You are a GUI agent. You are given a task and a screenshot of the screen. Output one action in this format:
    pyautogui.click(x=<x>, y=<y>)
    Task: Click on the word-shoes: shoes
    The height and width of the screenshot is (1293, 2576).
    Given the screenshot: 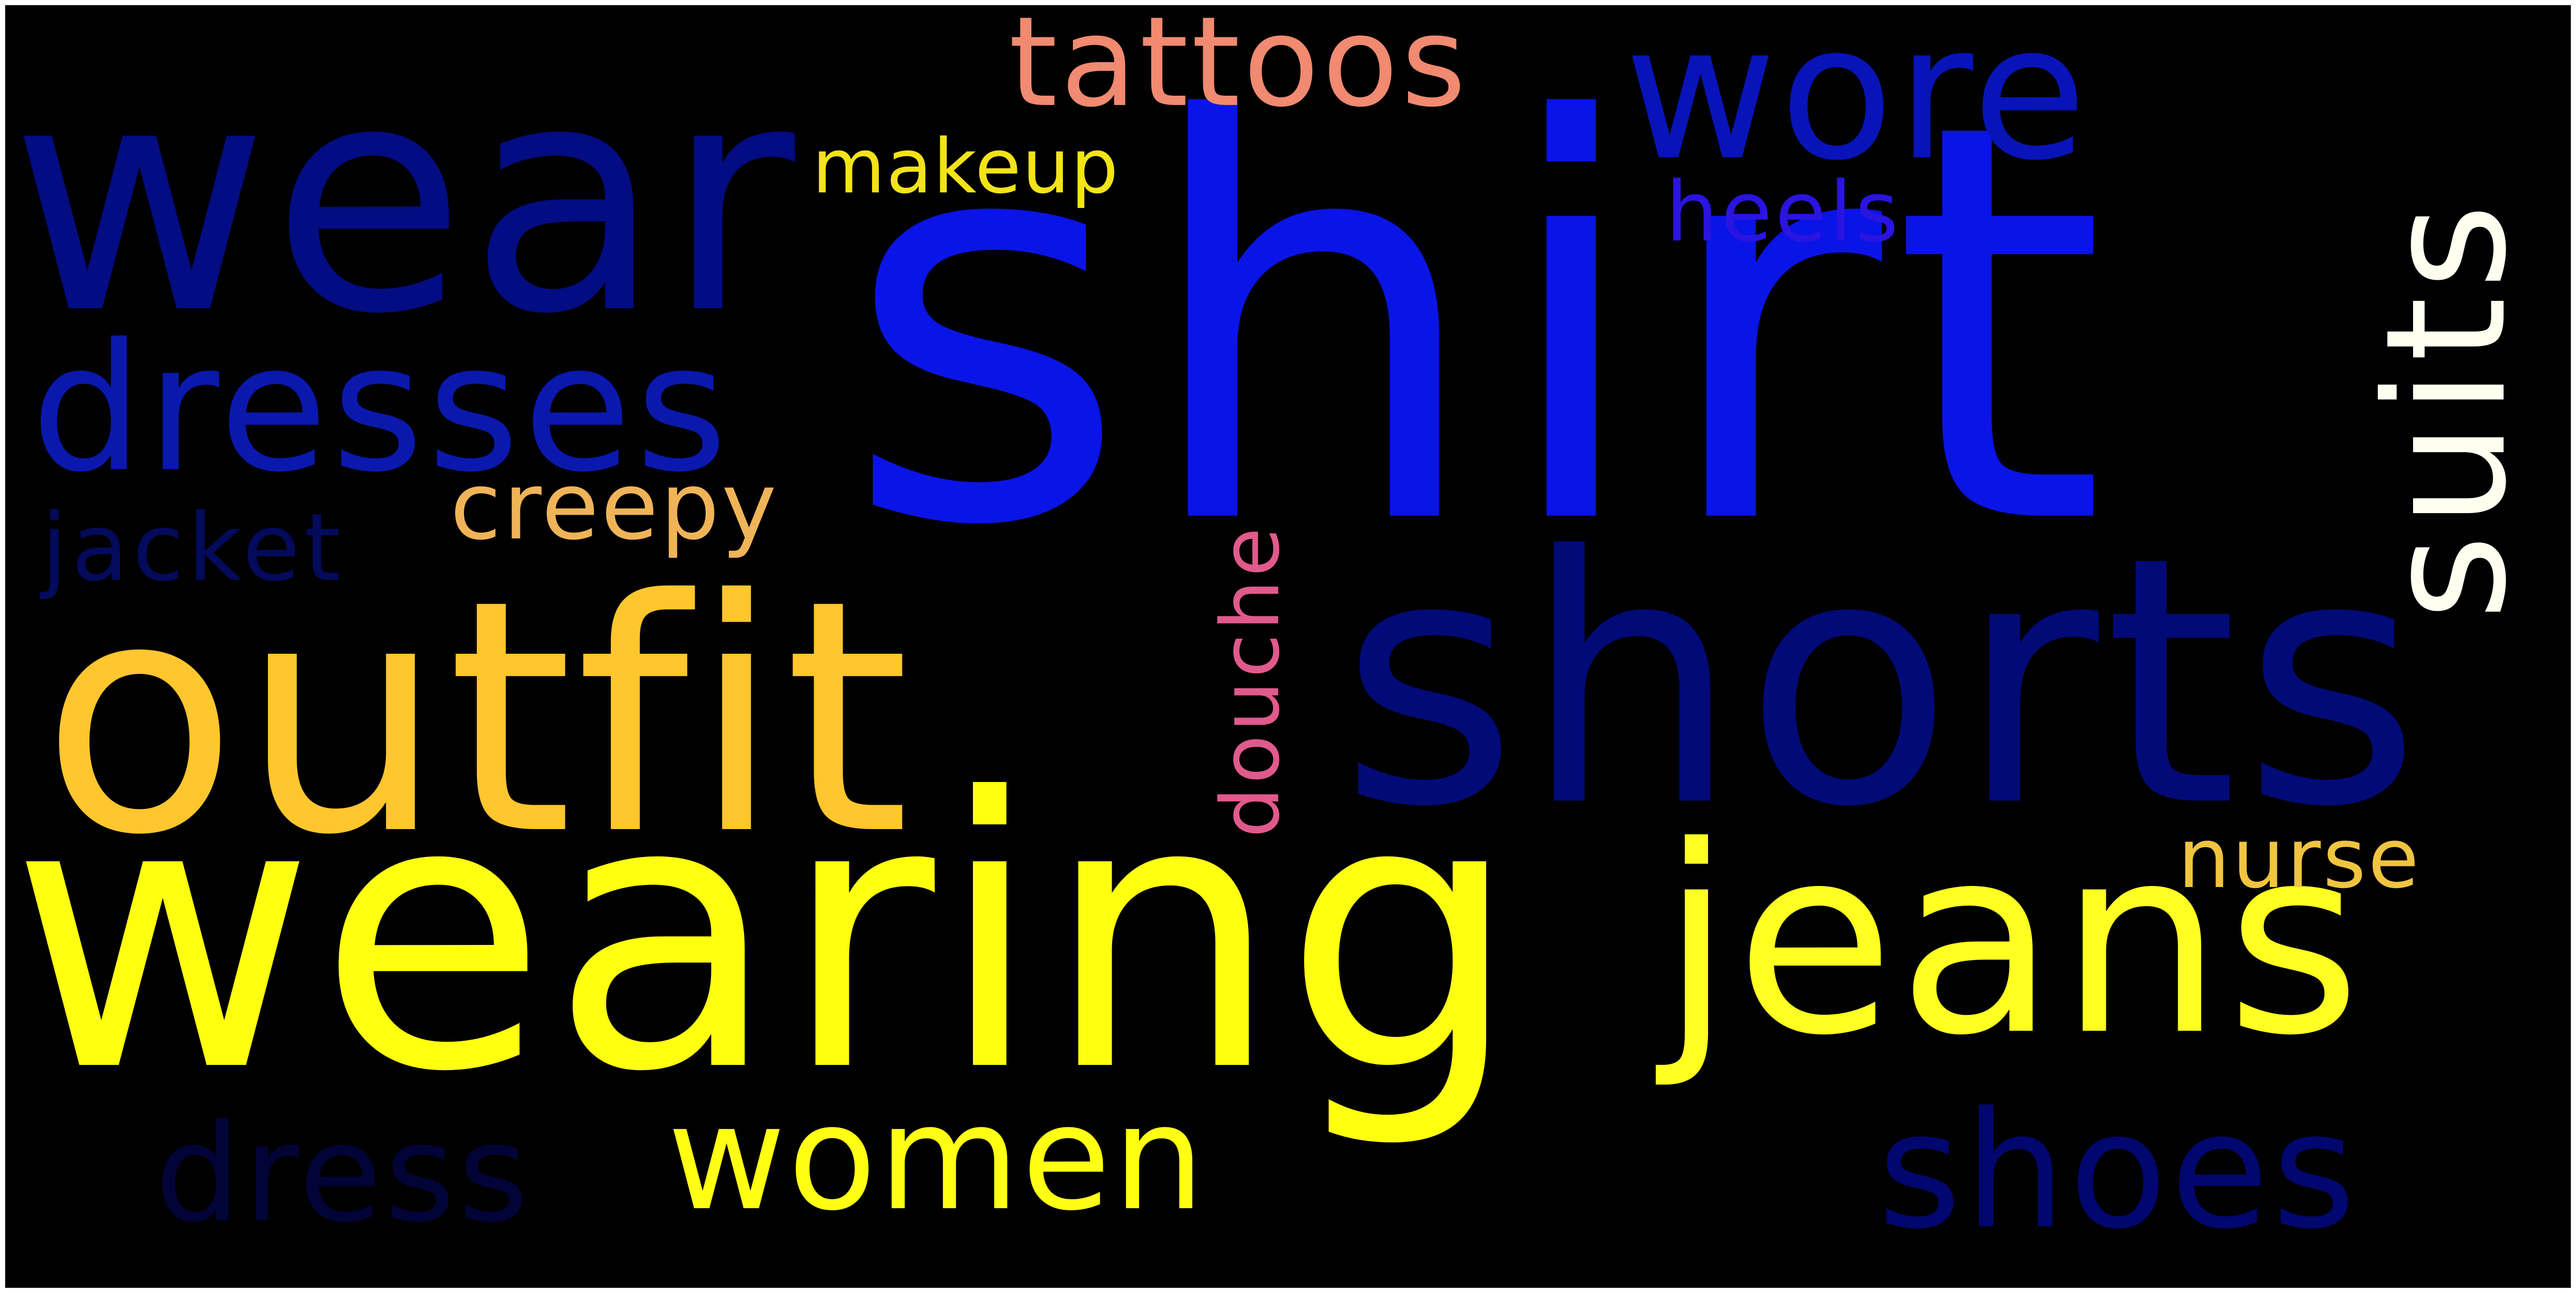 What is the action you would take?
    pyautogui.click(x=2118, y=1171)
    